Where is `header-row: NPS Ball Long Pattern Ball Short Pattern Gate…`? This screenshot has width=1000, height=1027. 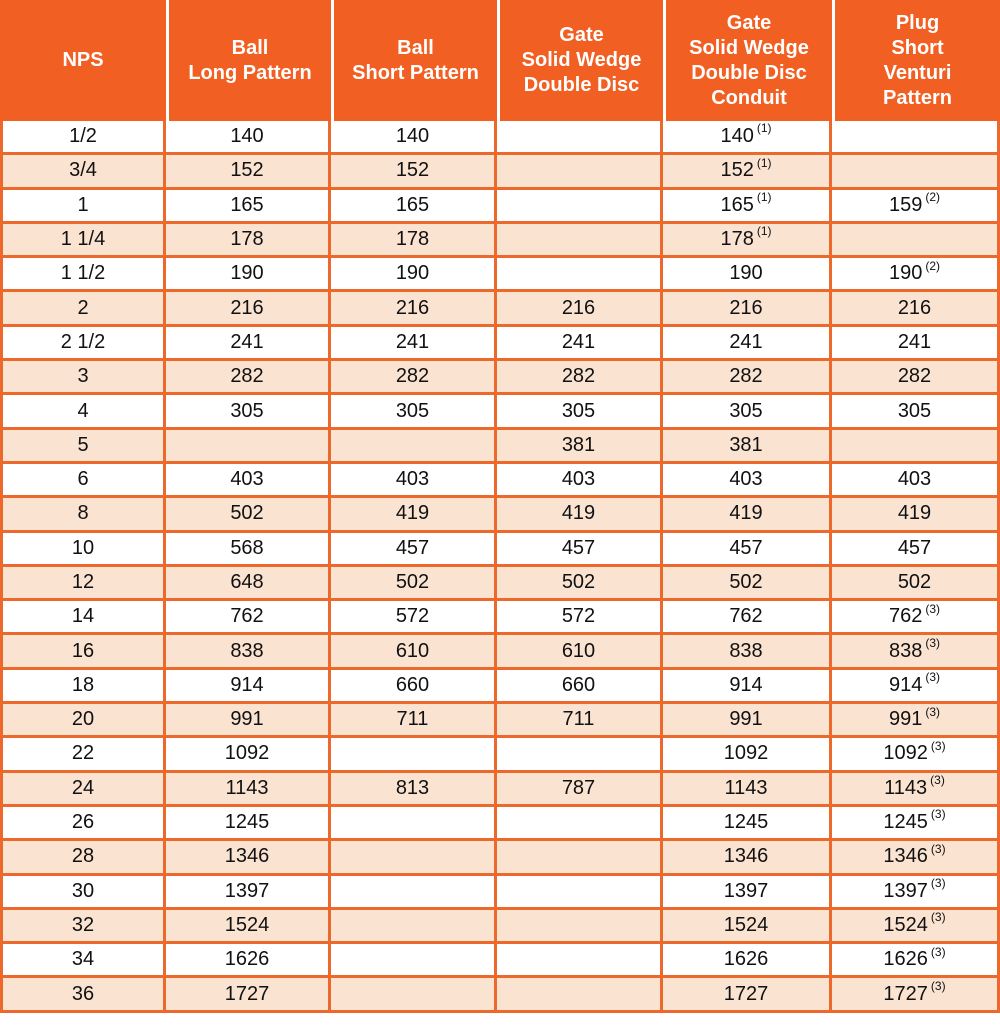 header-row: NPS Ball Long Pattern Ball Short Pattern Gate… is located at coordinates (500, 60).